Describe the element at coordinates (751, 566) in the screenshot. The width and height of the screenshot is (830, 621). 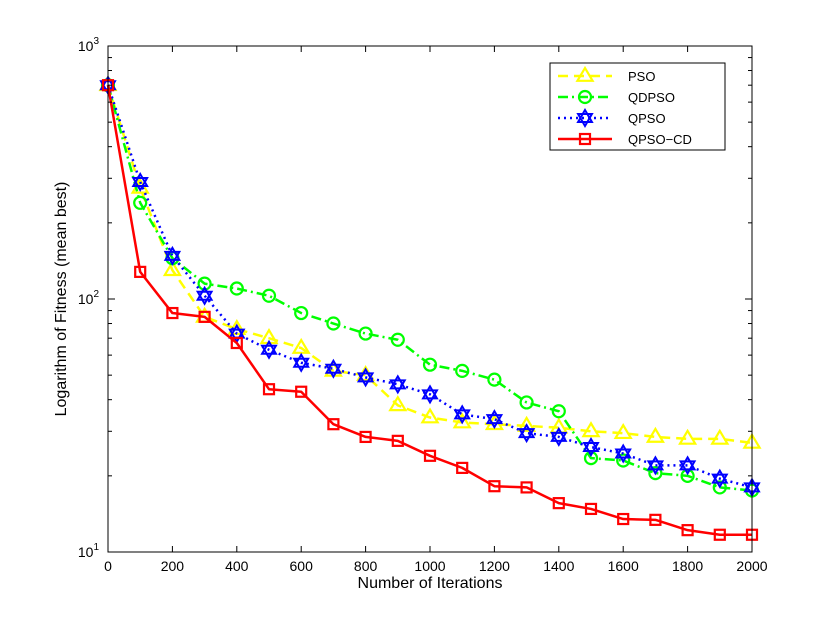
I see `x-tick-label: 2000` at that location.